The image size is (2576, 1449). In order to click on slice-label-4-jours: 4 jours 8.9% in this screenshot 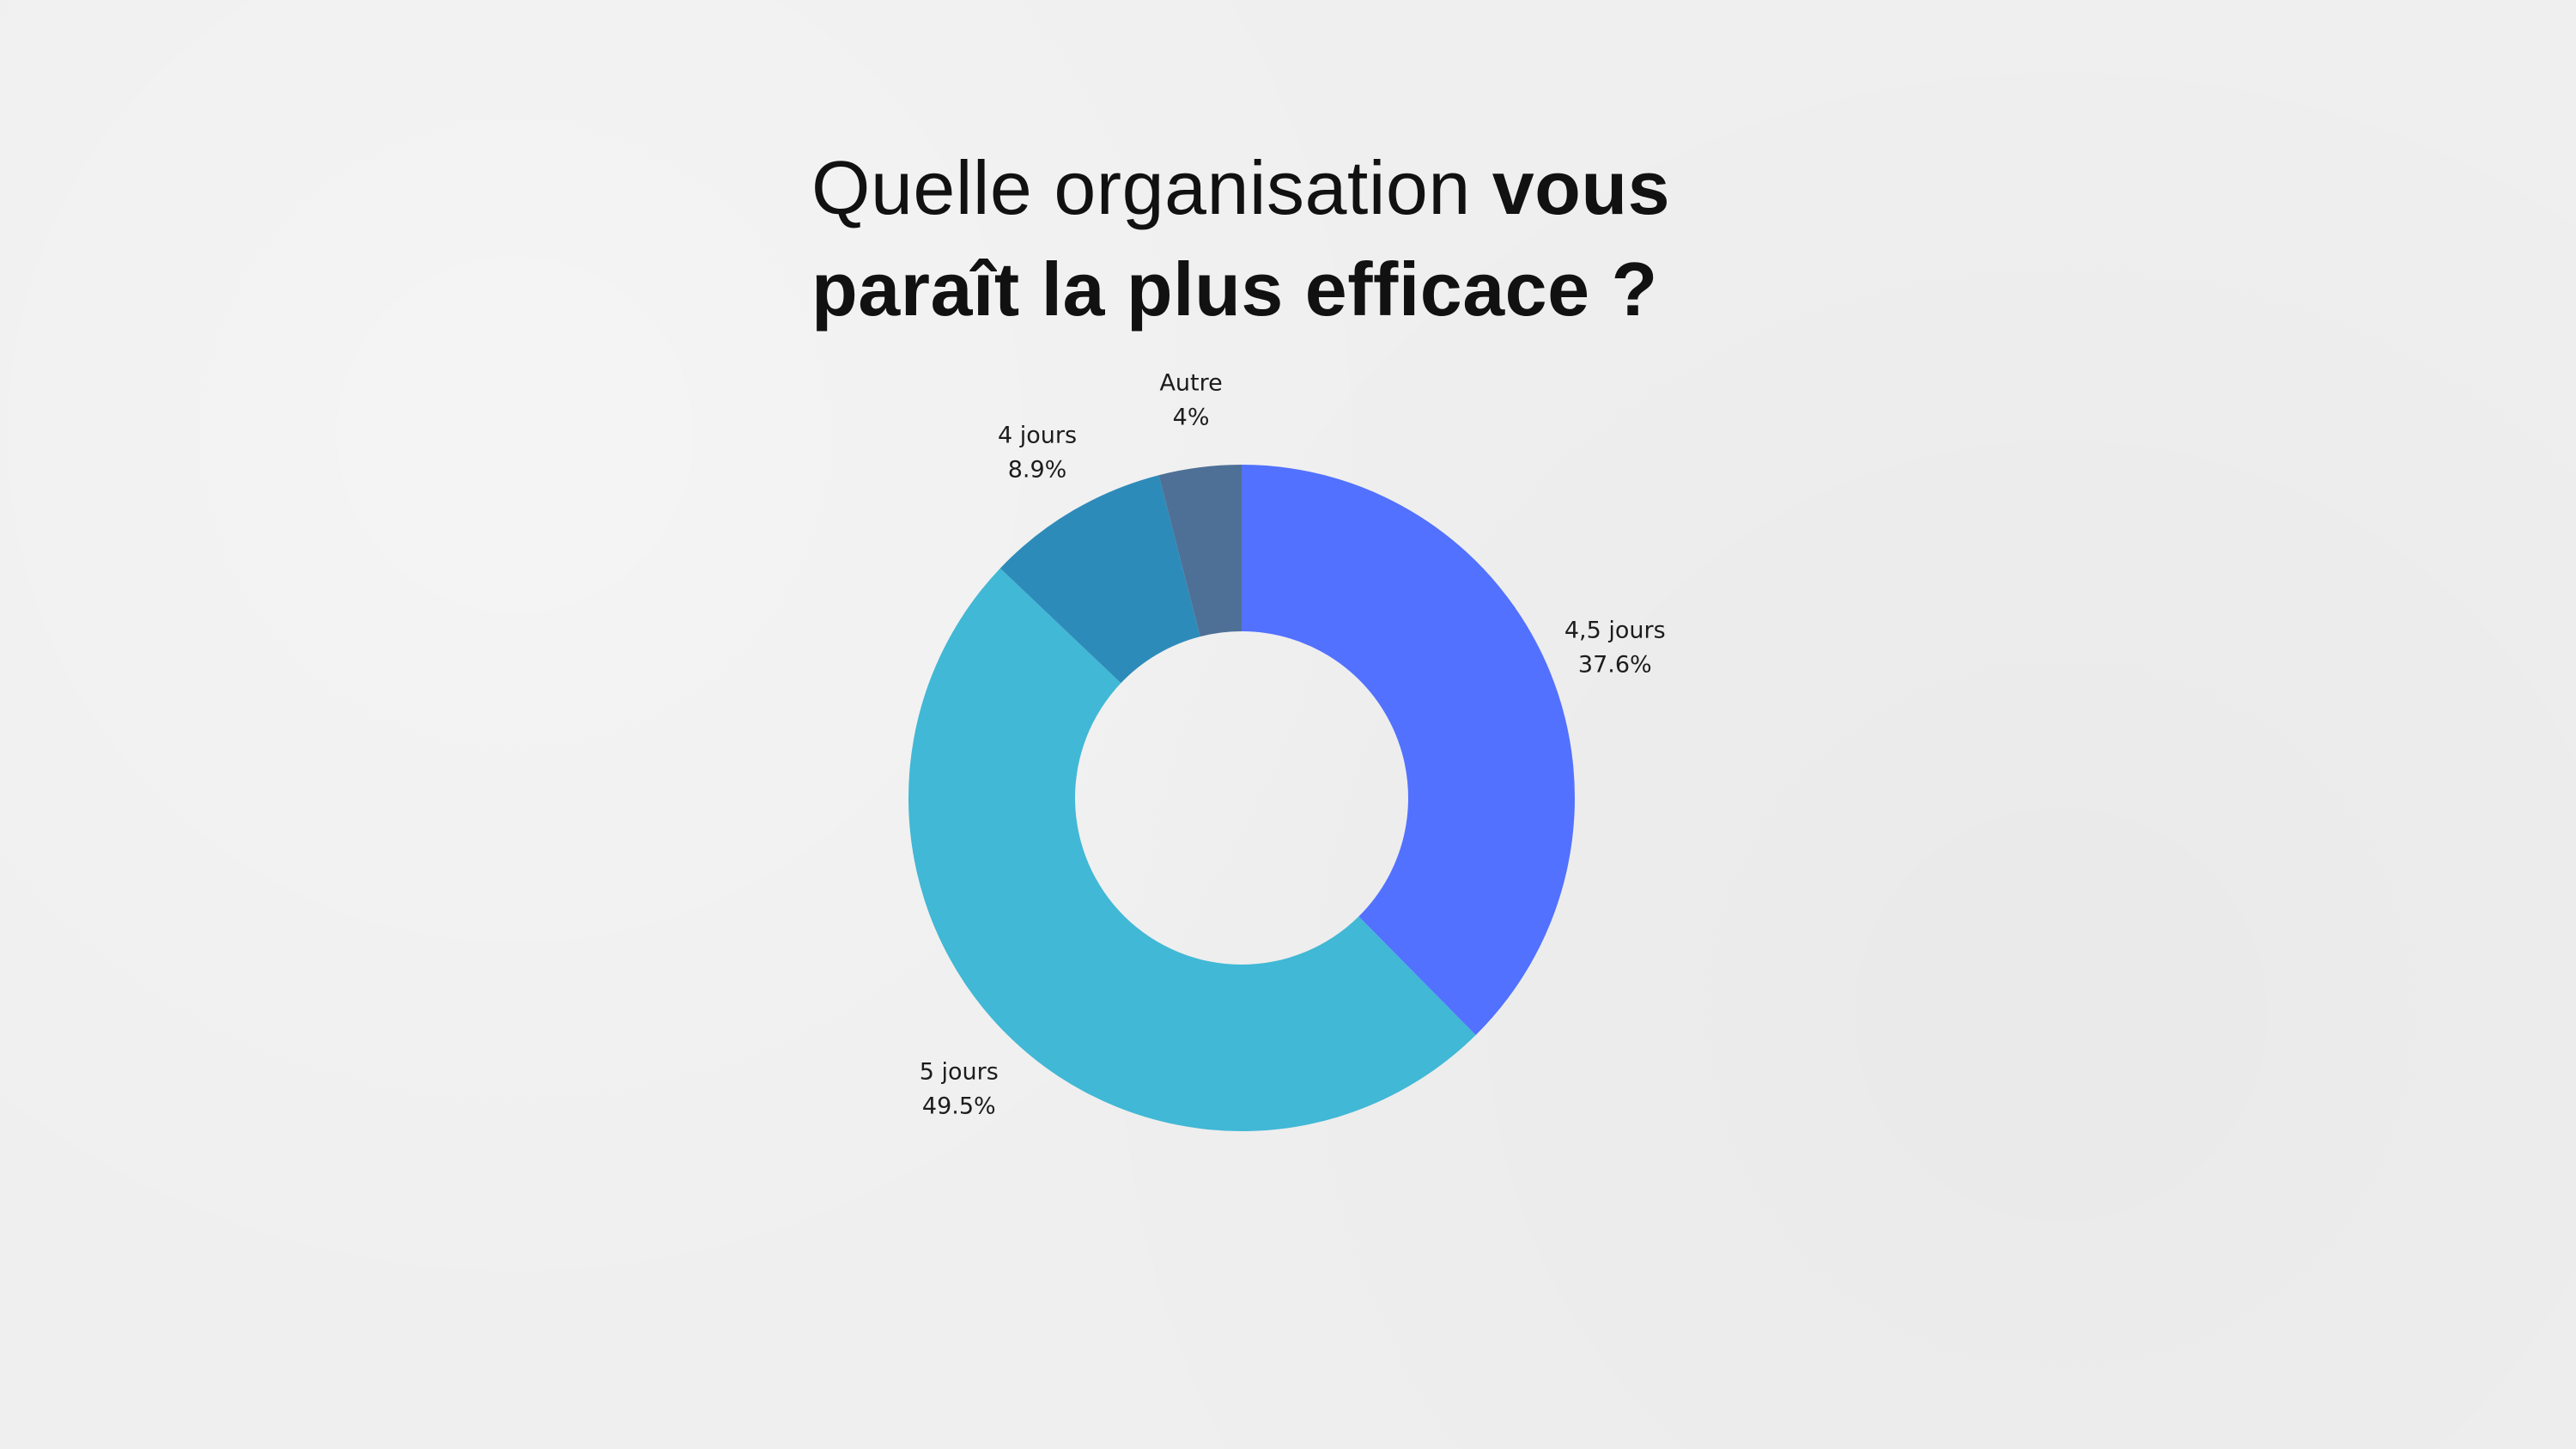, I will do `click(1038, 454)`.